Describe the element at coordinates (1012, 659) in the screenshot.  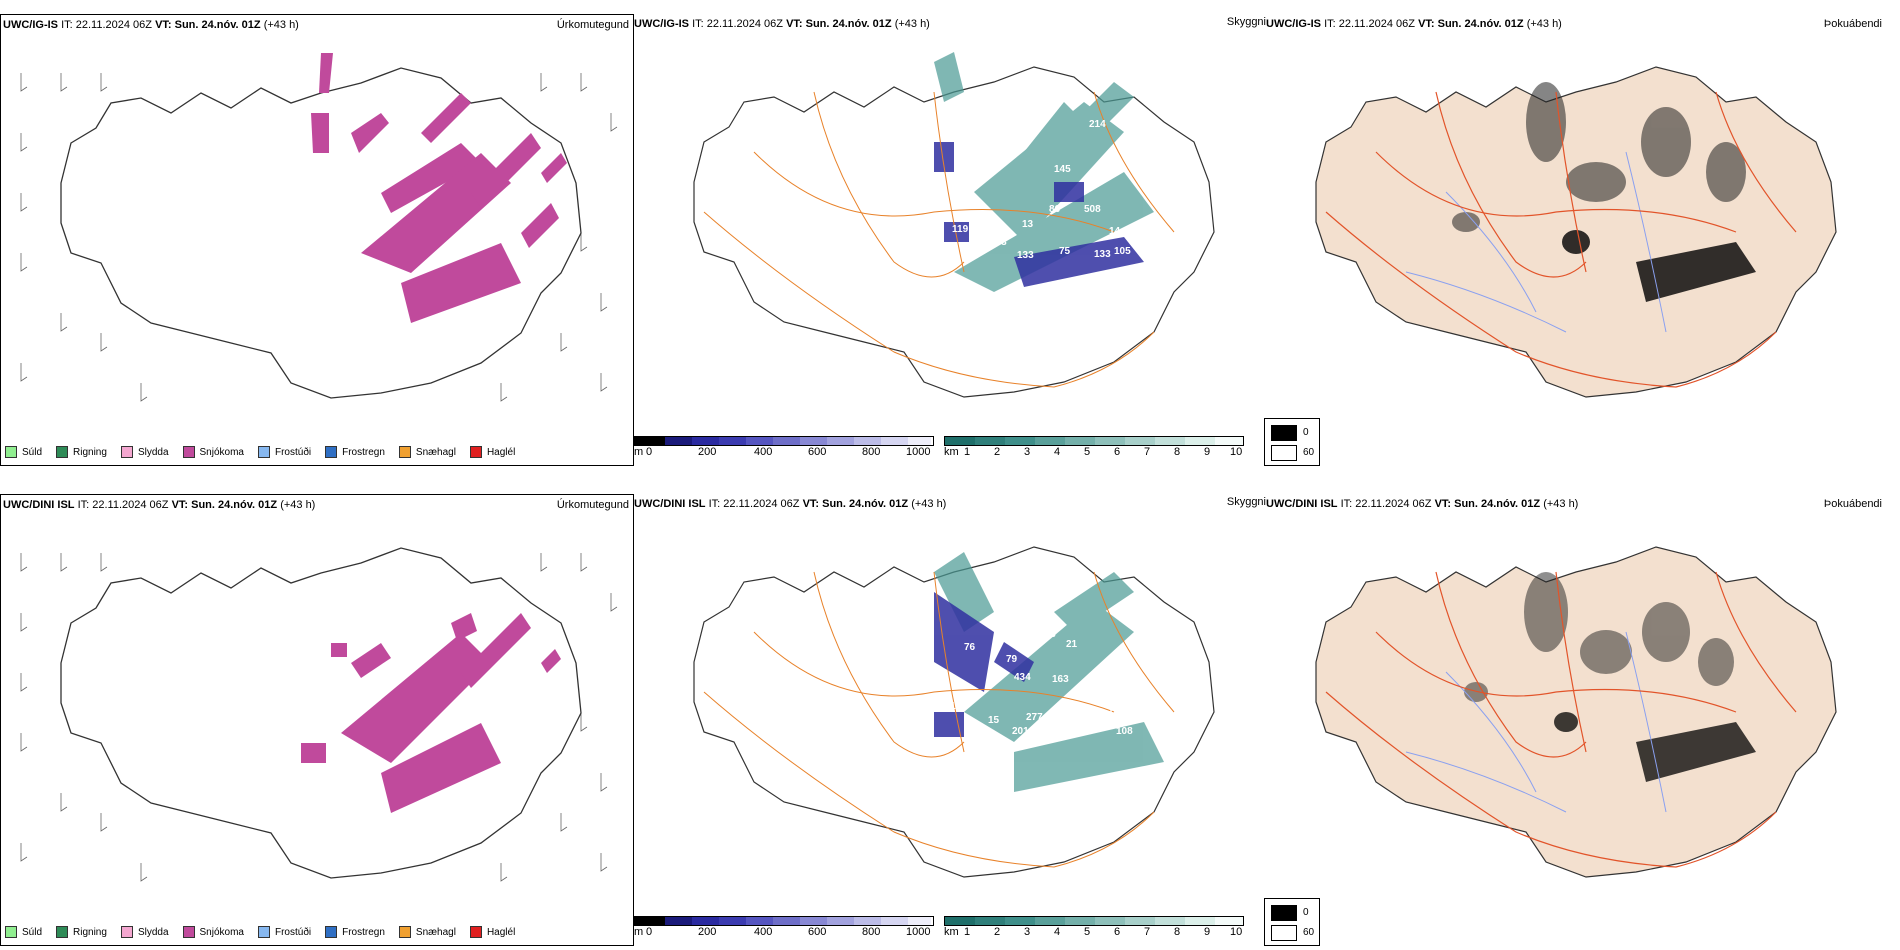
I see `ceiling-label: 79` at that location.